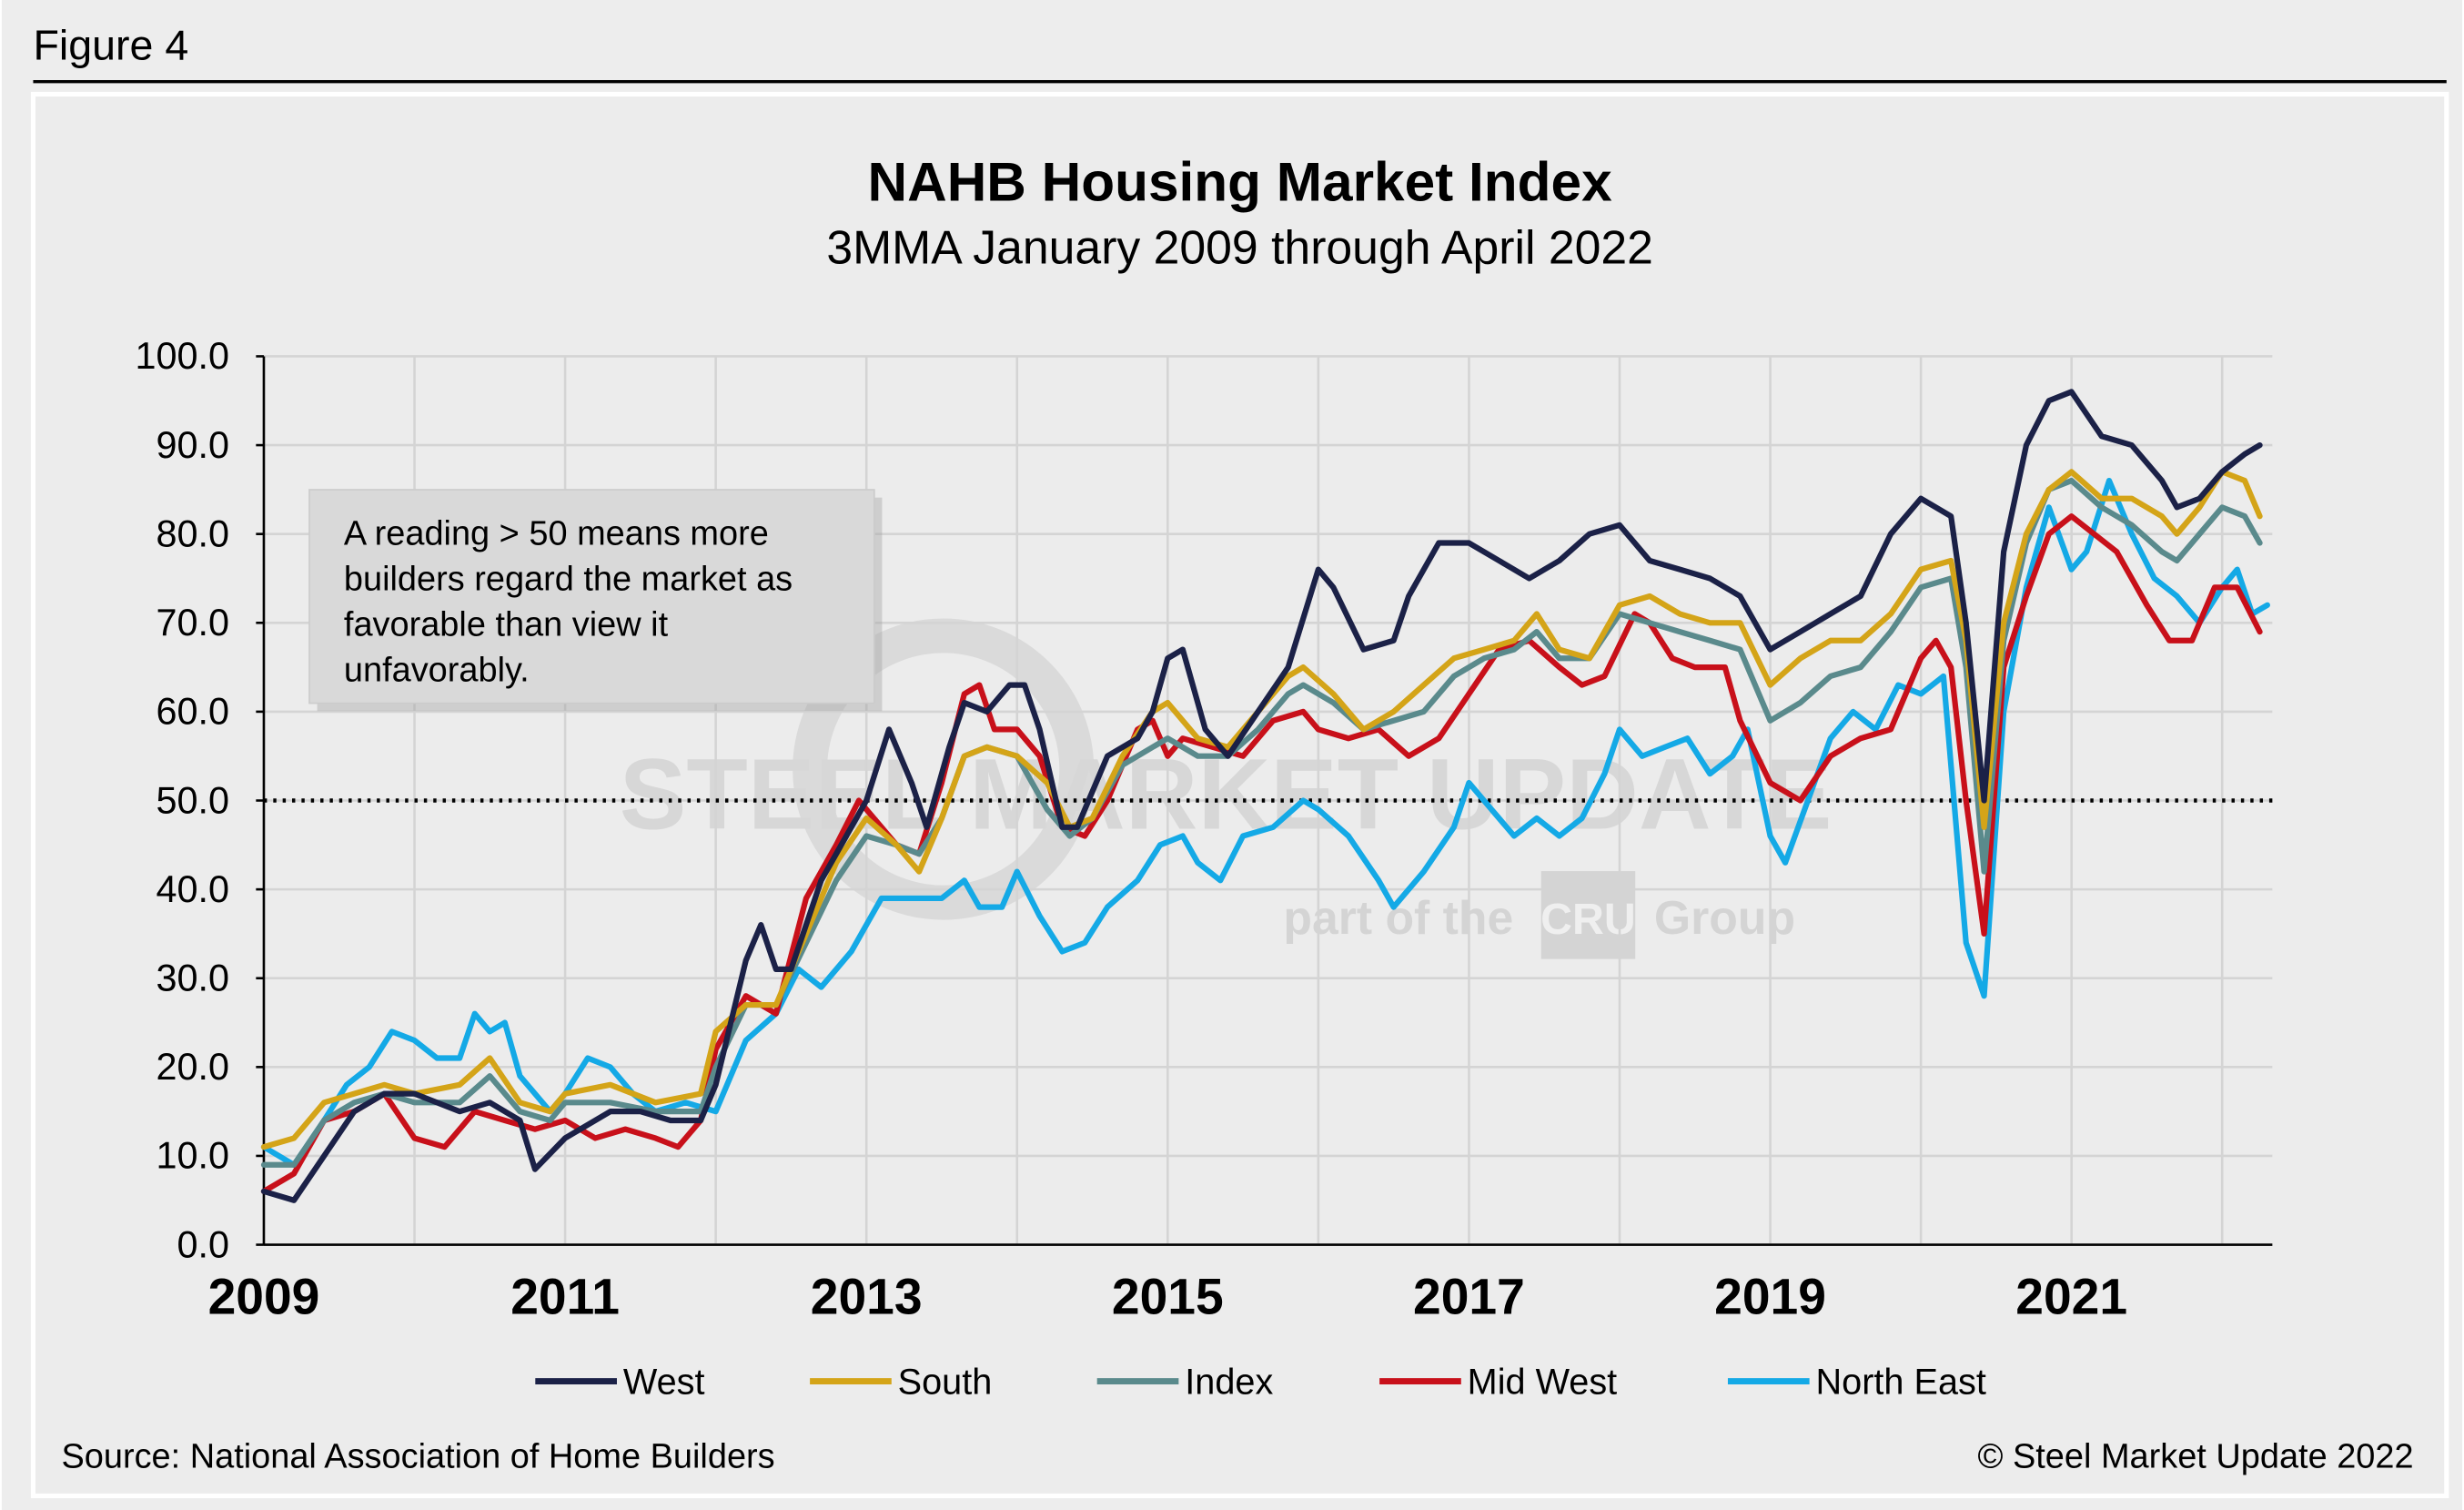 Image resolution: width=2464 pixels, height=1510 pixels. I want to click on x-tick-label: 2021, so click(2071, 1296).